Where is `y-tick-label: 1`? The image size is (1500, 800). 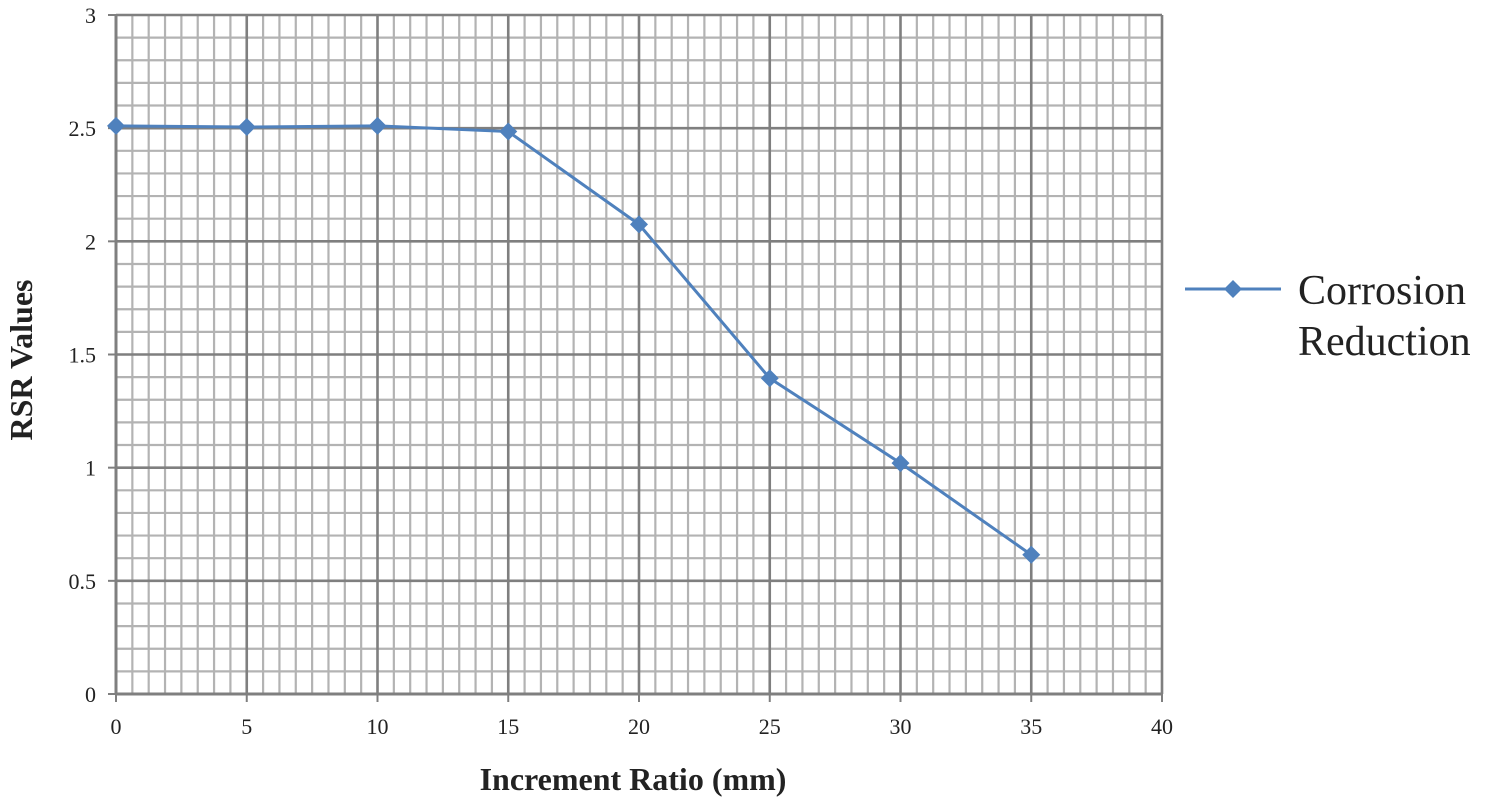 y-tick-label: 1 is located at coordinates (90, 468).